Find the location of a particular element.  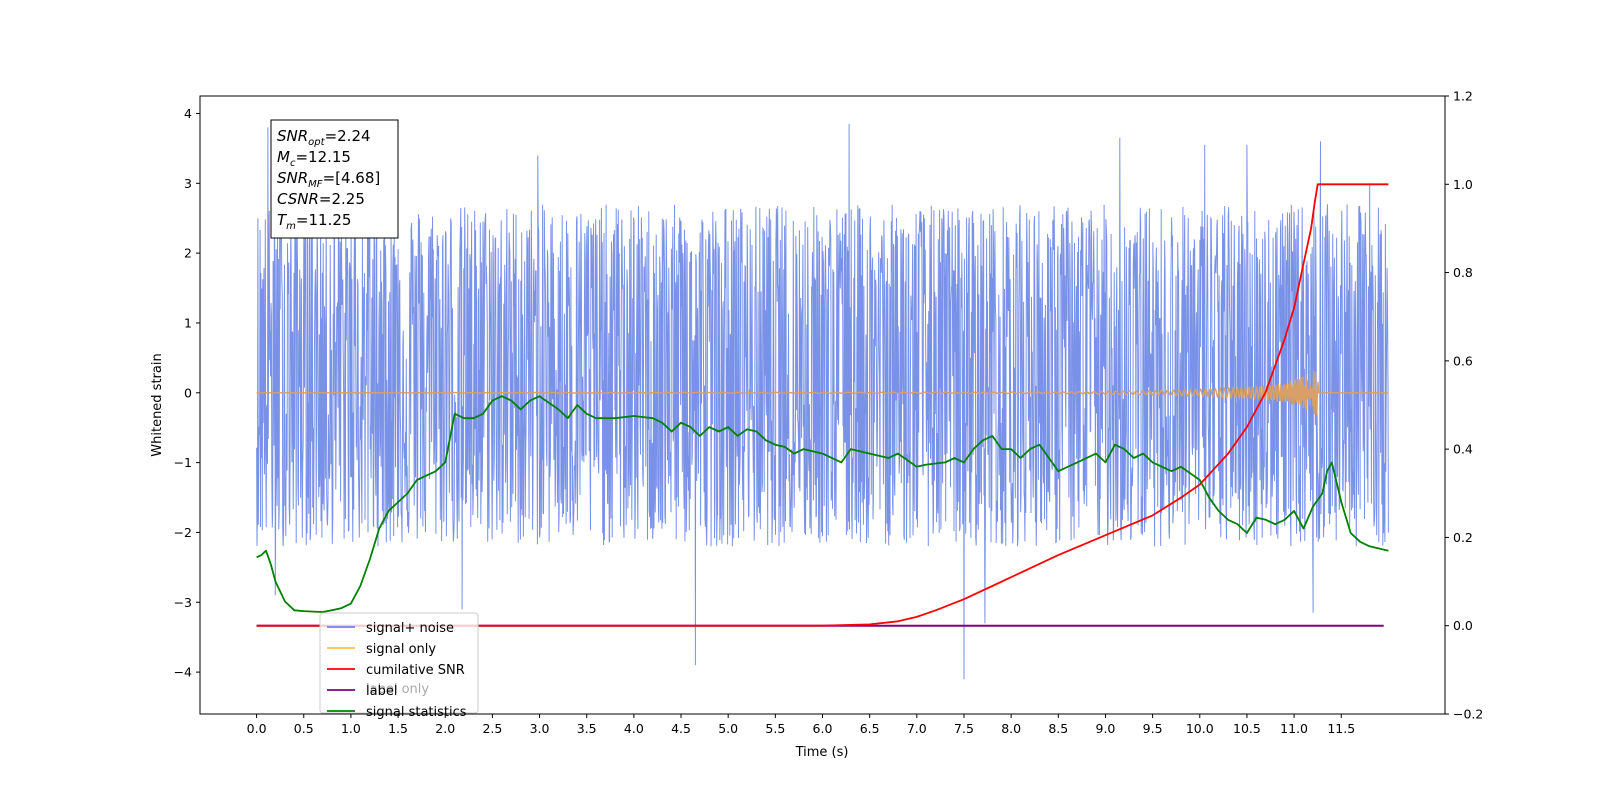

x-tick-label: 3.5 is located at coordinates (587, 728).